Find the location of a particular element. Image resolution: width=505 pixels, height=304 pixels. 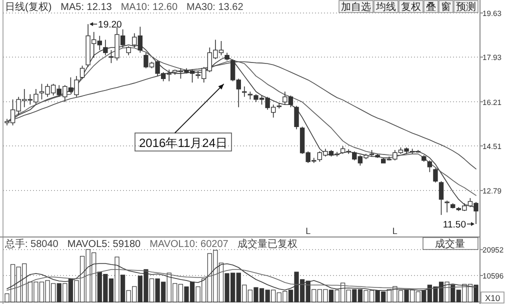

annotation: 11.50 is located at coordinates (454, 225).